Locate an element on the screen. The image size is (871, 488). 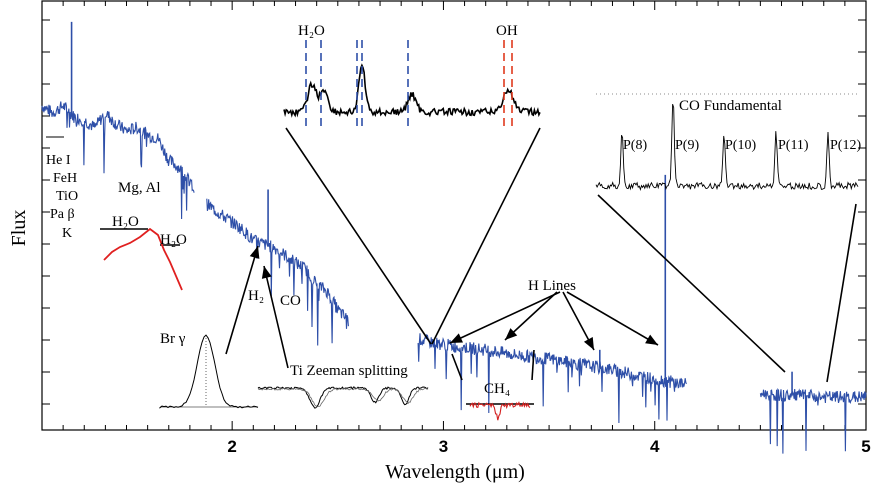
annotation-h2o-top: H₂O is located at coordinates (311, 31).